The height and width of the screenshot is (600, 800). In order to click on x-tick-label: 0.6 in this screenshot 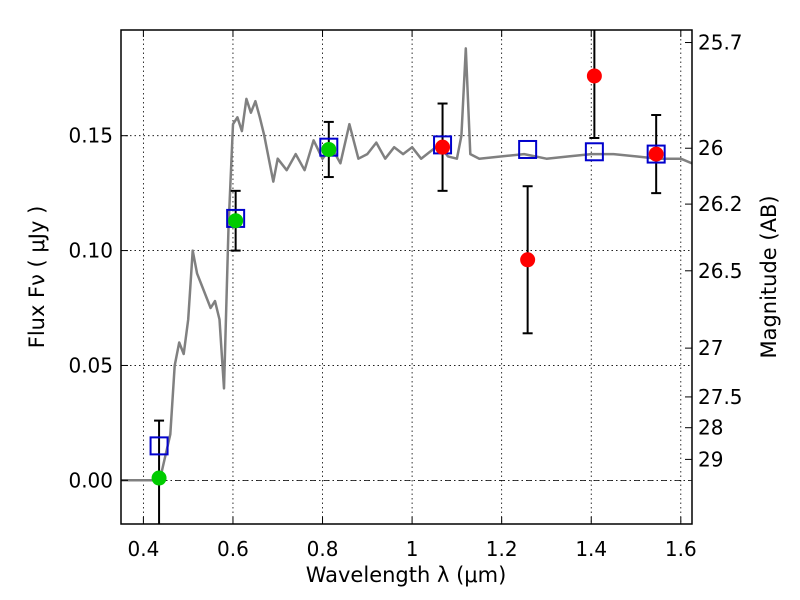, I will do `click(233, 549)`.